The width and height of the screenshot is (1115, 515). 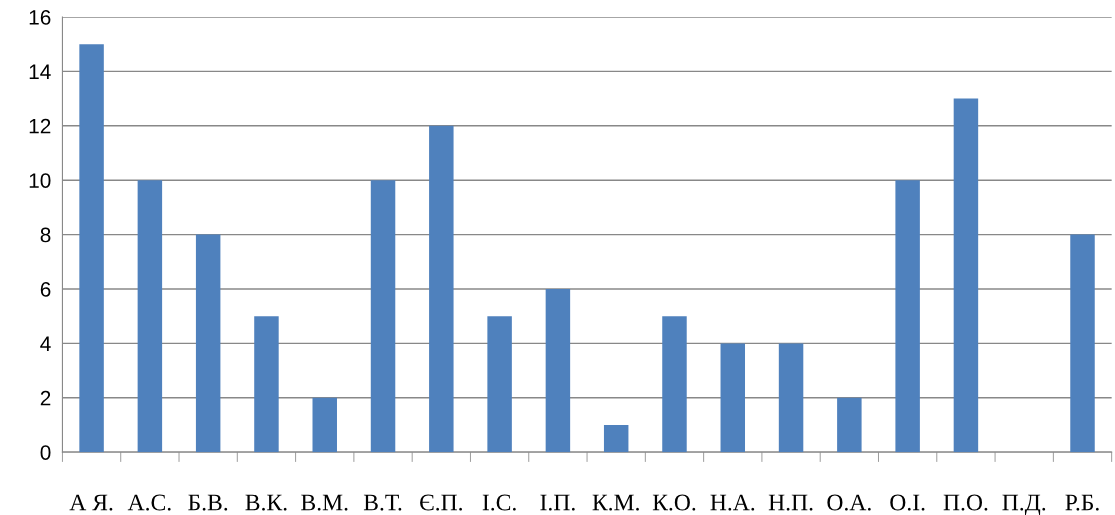 What do you see at coordinates (441, 502) in the screenshot?
I see `x-tick-label: Є.П.` at bounding box center [441, 502].